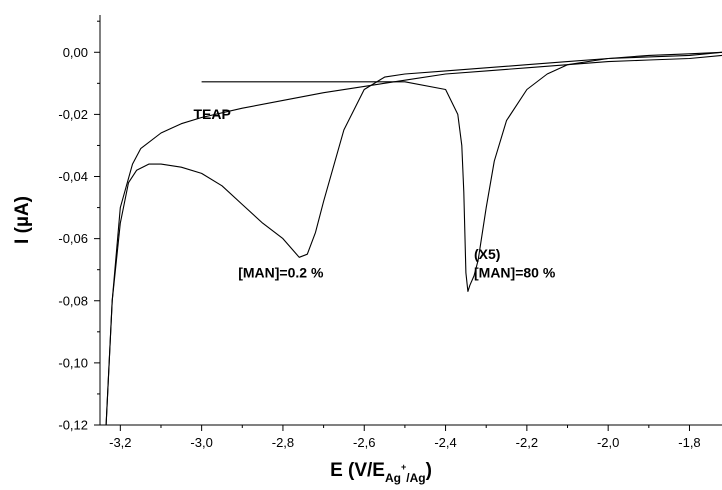 Image resolution: width=722 pixels, height=490 pixels. I want to click on y-tick-label: -0,08, so click(73, 300).